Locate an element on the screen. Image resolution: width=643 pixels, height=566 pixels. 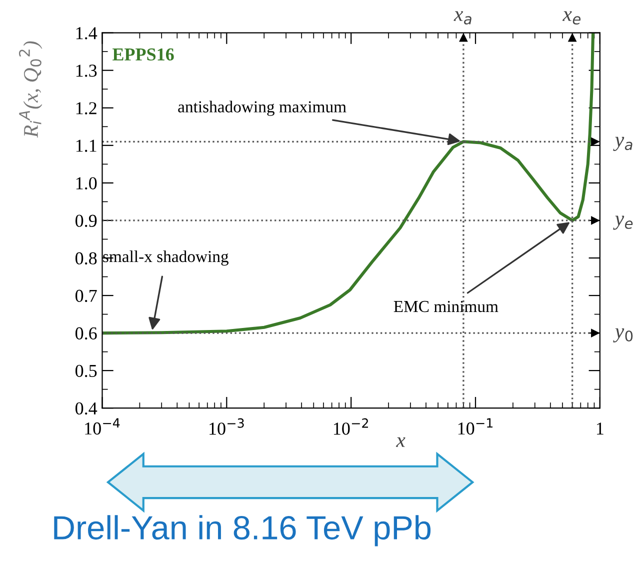
y-tick-label: 1.2 is located at coordinates (86, 108).